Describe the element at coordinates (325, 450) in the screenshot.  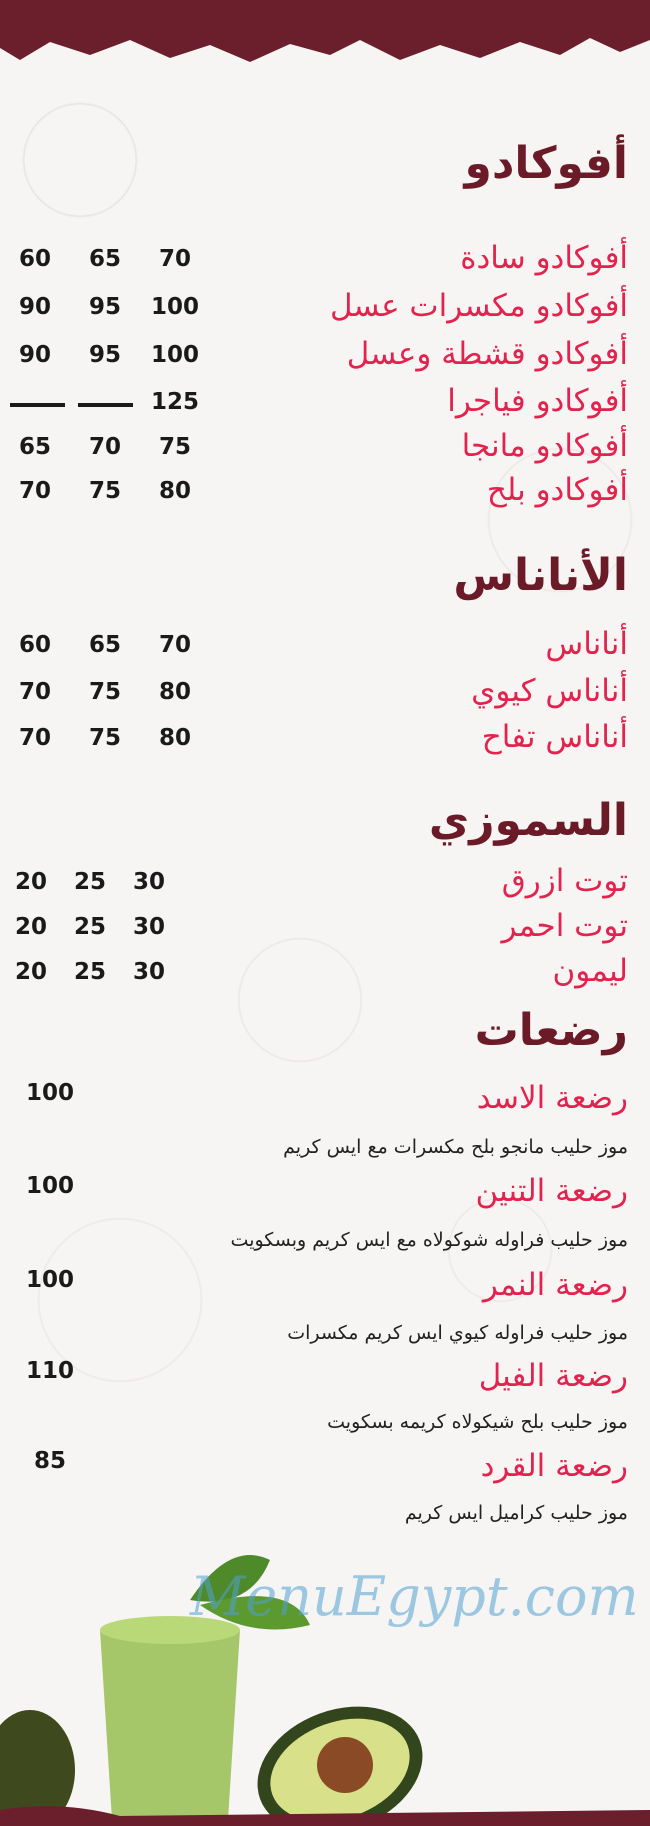
I see `menu-row: أفوكادو مانجا 75 70 65` at that location.